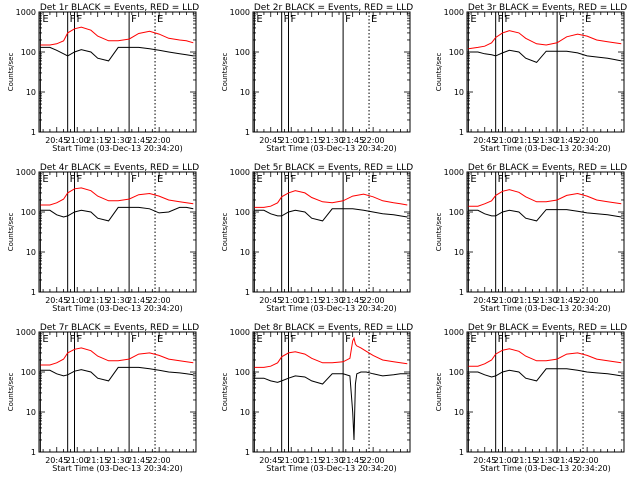 Image resolution: width=640 pixels, height=480 pixels. I want to click on panel-title: Det 2r BLACK = Events, RED = LLD, so click(333, 8).